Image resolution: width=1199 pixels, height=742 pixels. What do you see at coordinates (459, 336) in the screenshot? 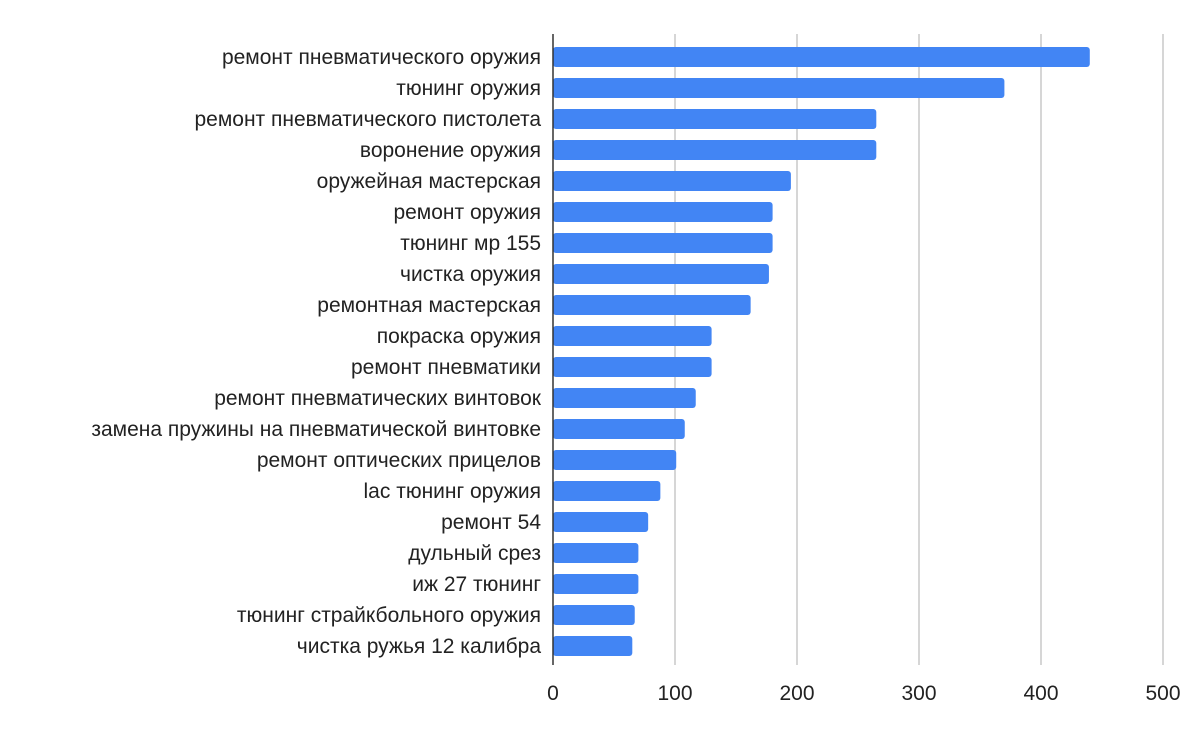
I see `category-label: покраска оружия` at bounding box center [459, 336].